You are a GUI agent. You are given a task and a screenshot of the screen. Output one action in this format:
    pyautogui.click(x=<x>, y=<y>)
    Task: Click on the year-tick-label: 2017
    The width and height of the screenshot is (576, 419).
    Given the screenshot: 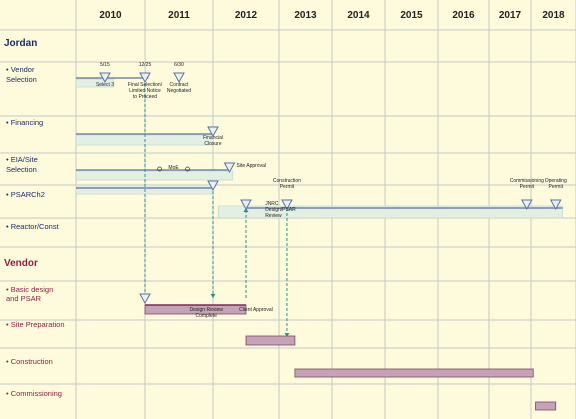 What is the action you would take?
    pyautogui.click(x=510, y=15)
    